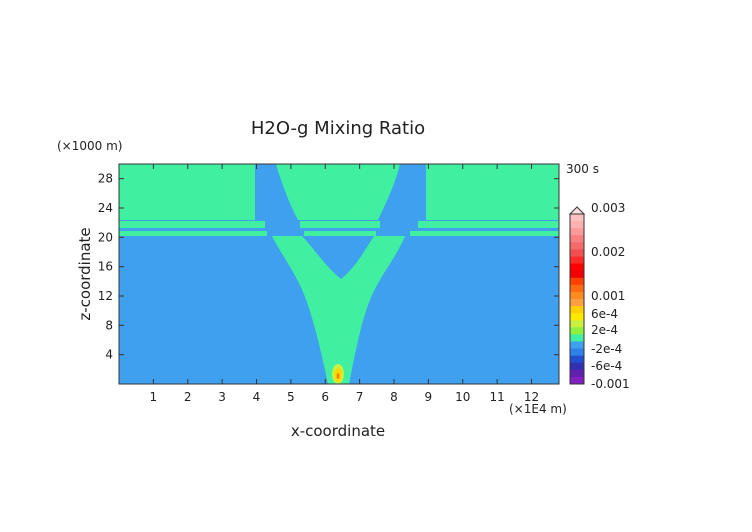 Image resolution: width=752 pixels, height=532 pixels. What do you see at coordinates (109, 355) in the screenshot?
I see `y-tick-label: 4` at bounding box center [109, 355].